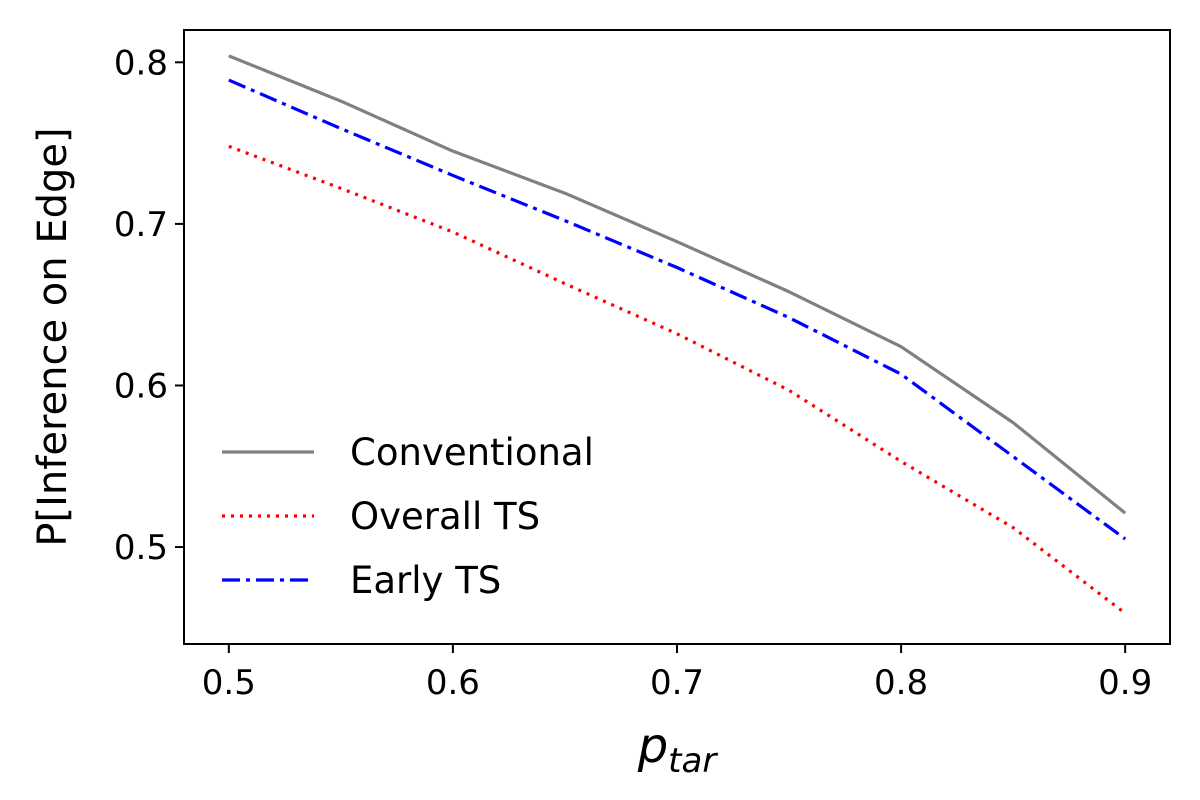  I want to click on y-tick-label: 0.7, so click(141, 225).